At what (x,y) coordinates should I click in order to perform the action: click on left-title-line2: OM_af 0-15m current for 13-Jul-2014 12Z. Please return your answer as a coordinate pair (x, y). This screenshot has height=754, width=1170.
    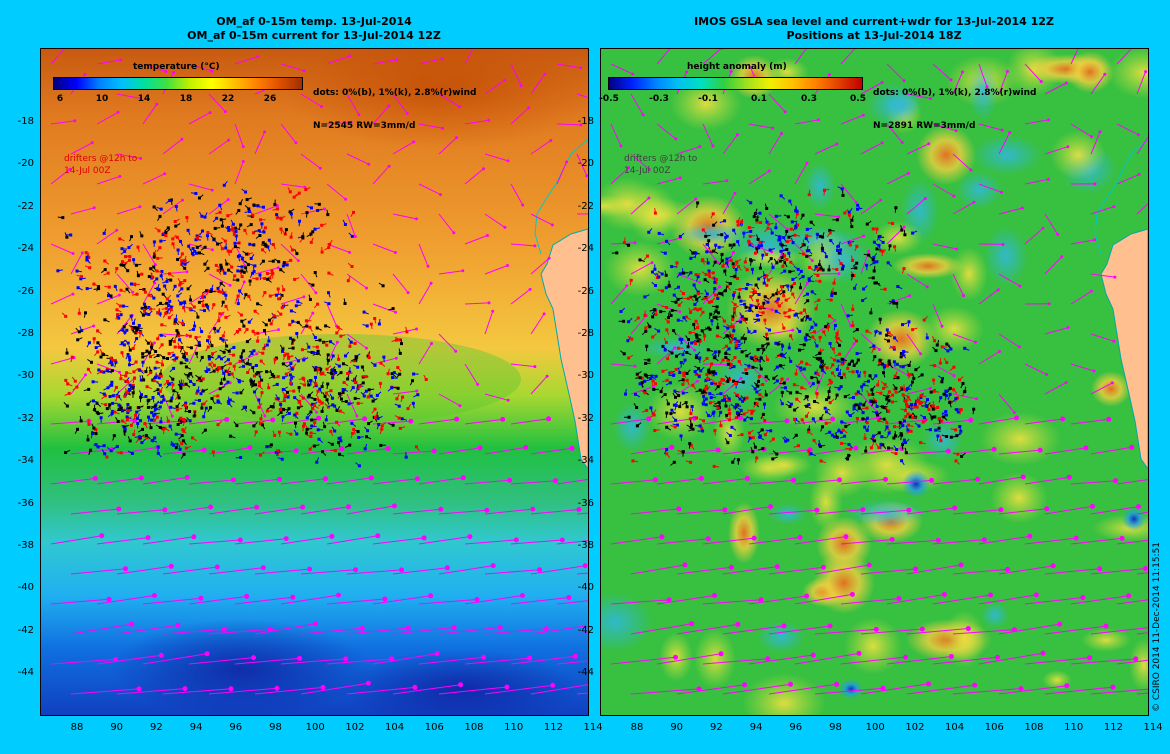
    Looking at the image, I should click on (314, 35).